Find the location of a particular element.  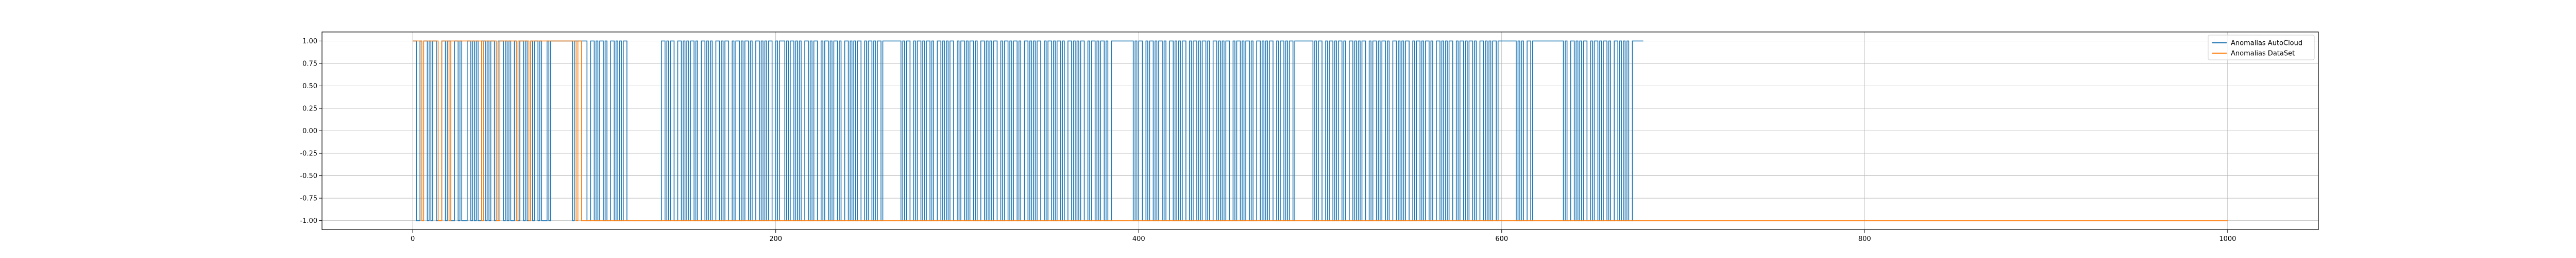

legend-label-1: Anomalias DataSet is located at coordinates (2263, 54).